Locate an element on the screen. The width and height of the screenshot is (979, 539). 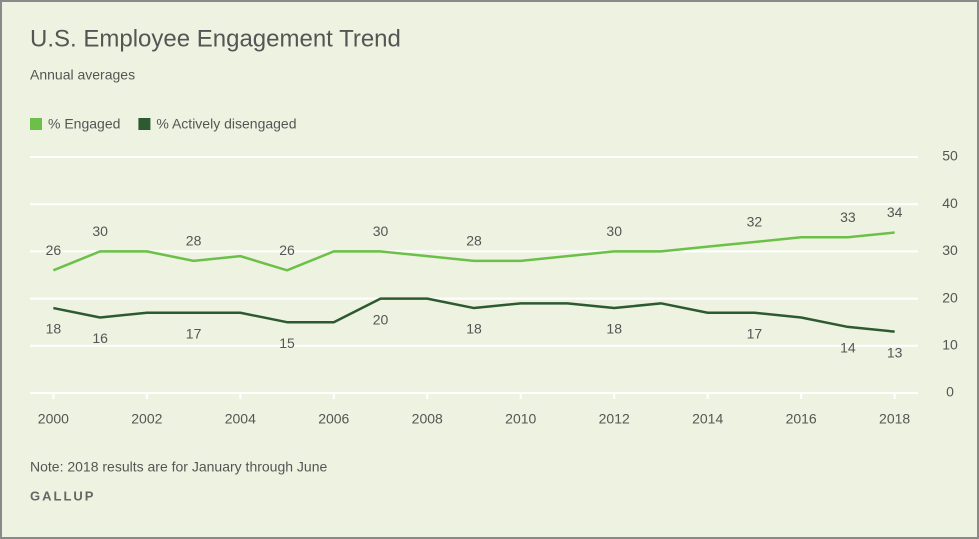
chart-title: U.S. Employee Engagement Trend is located at coordinates (215, 38).